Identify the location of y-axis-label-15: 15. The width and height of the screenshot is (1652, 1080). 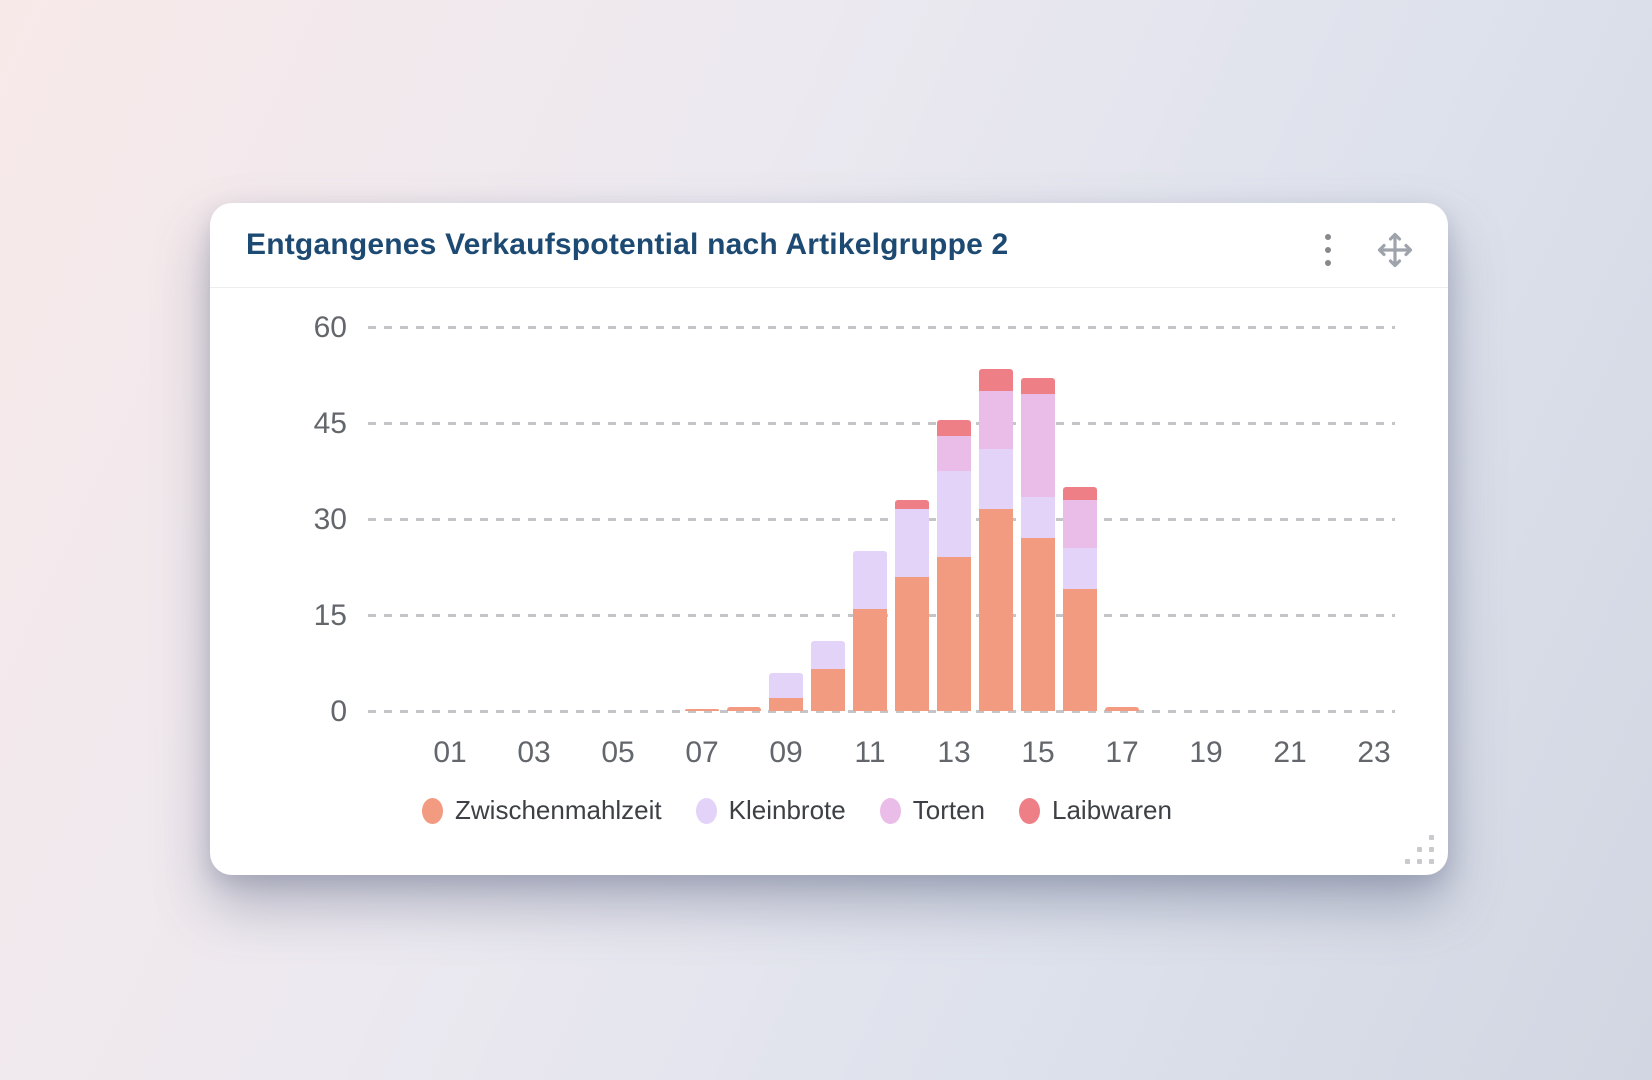
(330, 615).